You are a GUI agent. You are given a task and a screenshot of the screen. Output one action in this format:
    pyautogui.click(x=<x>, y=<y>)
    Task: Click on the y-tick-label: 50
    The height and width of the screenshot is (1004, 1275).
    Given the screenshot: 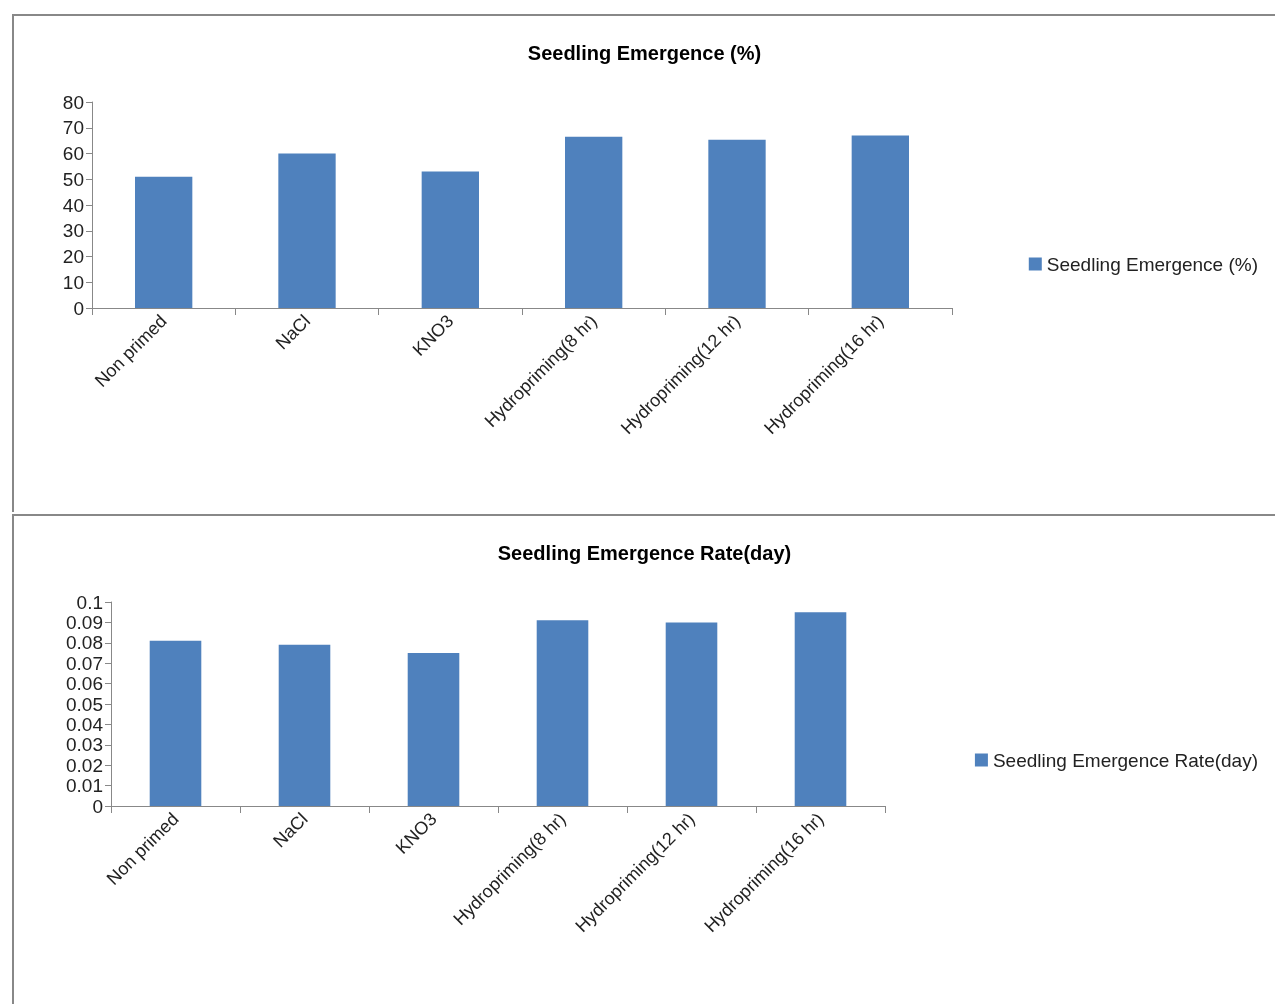 What is the action you would take?
    pyautogui.click(x=73, y=179)
    